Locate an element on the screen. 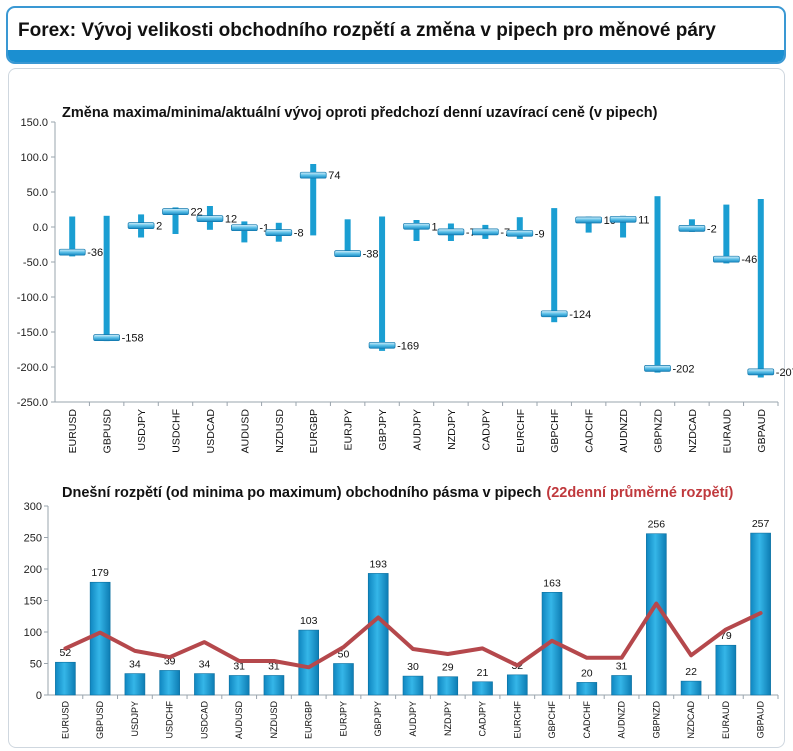 The height and width of the screenshot is (751, 793). chart1-category-label: GBPNZD is located at coordinates (659, 431).